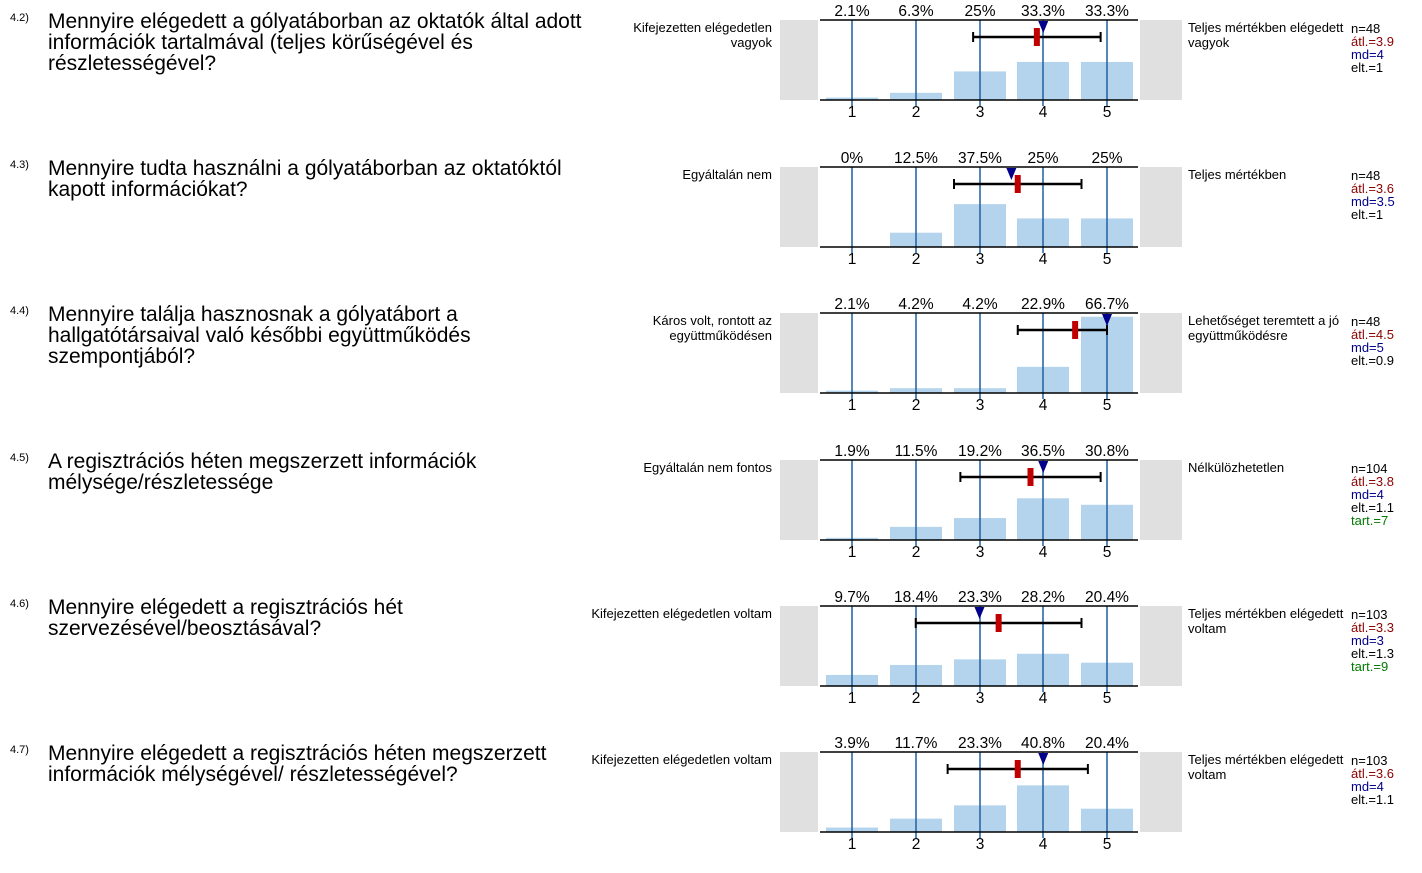  I want to click on question-number: 4.7), so click(19, 750).